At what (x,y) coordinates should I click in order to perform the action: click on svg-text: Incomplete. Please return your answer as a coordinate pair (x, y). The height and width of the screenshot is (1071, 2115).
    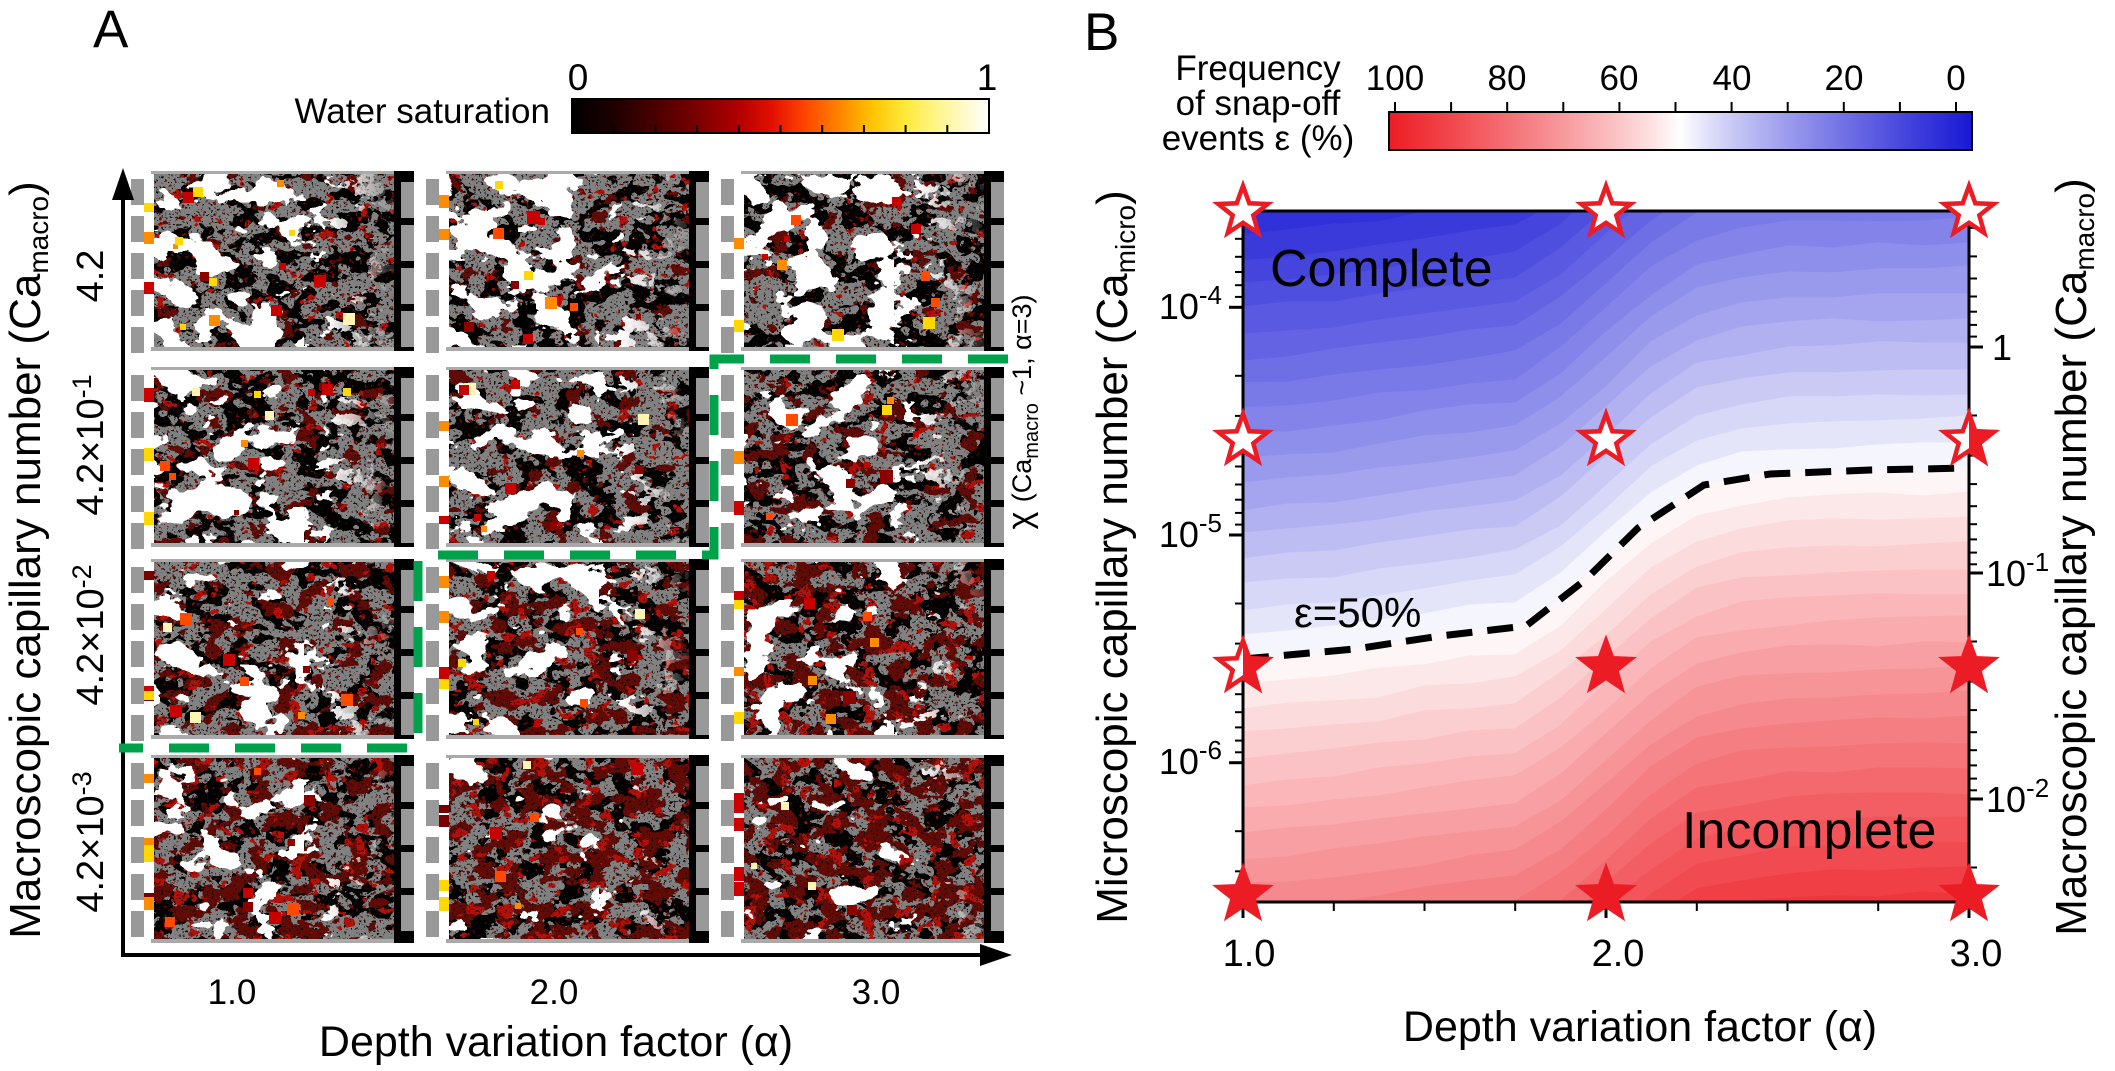
    Looking at the image, I should click on (1809, 831).